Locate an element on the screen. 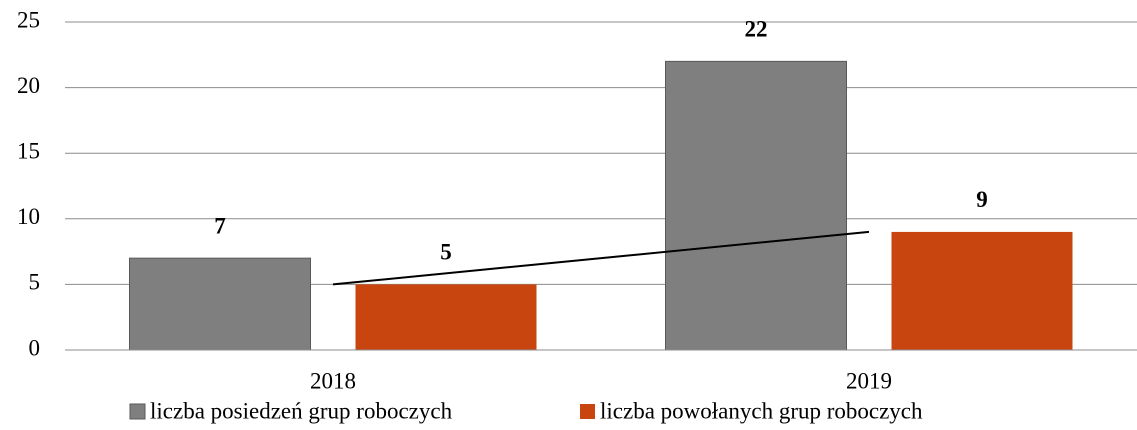 This screenshot has width=1137, height=430. y-tick-label: 20 is located at coordinates (28, 85).